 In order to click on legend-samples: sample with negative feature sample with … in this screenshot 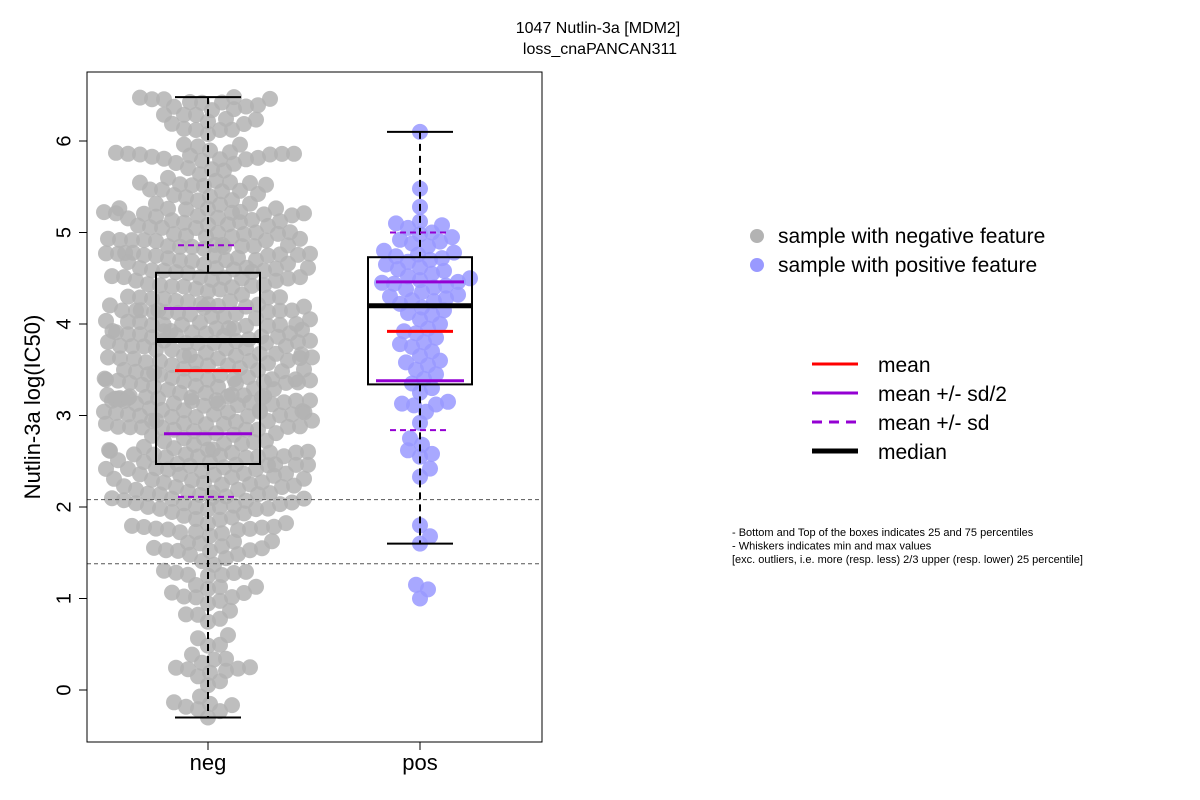, I will do `click(897, 251)`.